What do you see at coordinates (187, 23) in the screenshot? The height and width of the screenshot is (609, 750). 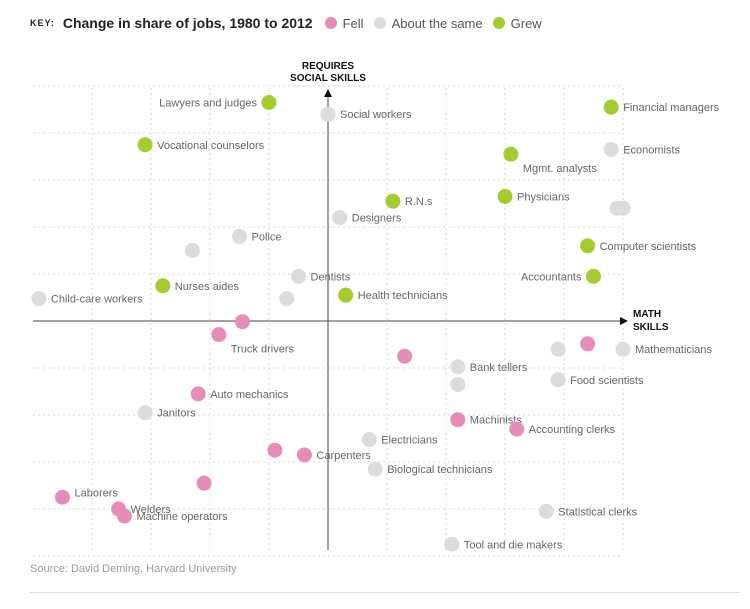 I see `chart-title: Change in share of jobs, 1980 to 2012` at bounding box center [187, 23].